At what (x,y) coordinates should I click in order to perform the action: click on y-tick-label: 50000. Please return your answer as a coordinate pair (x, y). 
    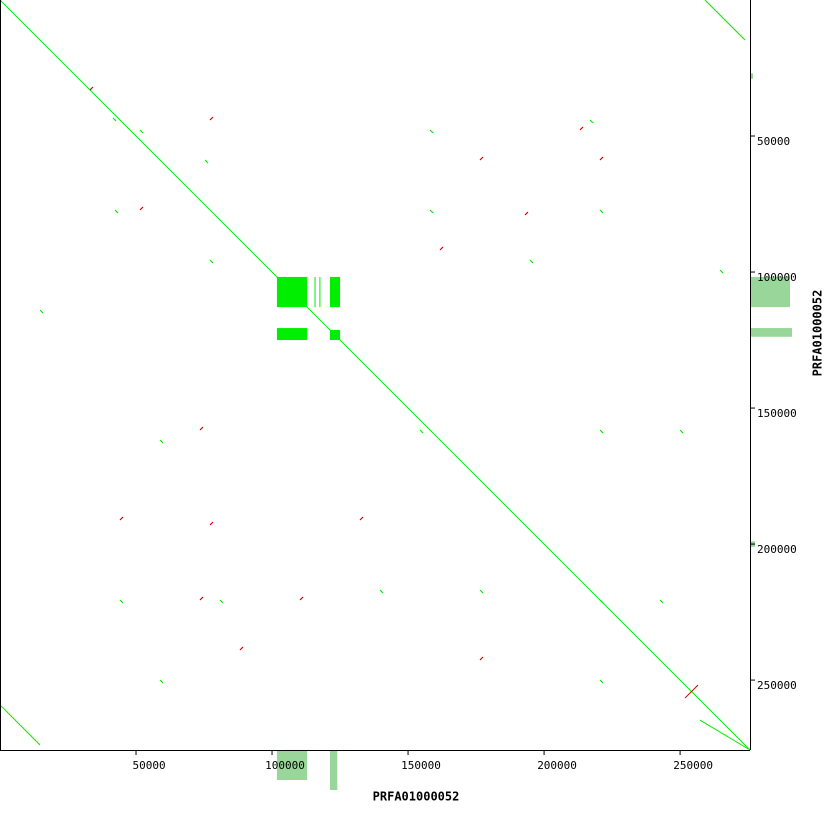
    Looking at the image, I should click on (773, 141).